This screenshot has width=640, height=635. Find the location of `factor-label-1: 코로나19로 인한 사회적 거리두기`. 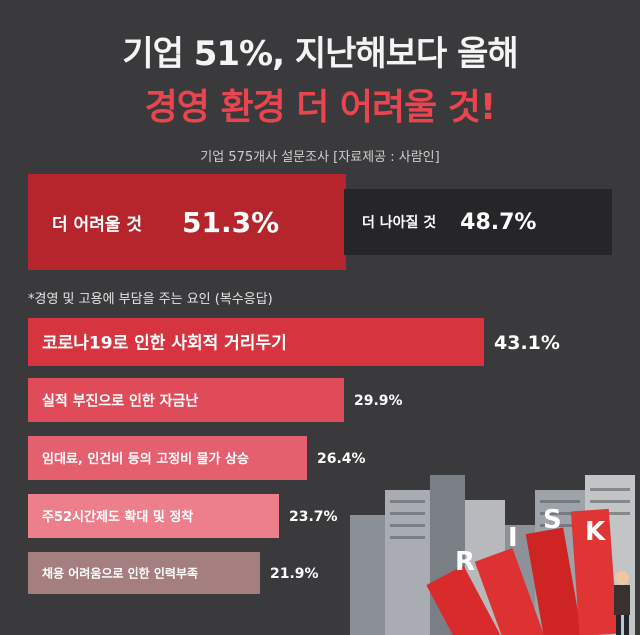

factor-label-1: 코로나19로 인한 사회적 거리두기 is located at coordinates (164, 343).